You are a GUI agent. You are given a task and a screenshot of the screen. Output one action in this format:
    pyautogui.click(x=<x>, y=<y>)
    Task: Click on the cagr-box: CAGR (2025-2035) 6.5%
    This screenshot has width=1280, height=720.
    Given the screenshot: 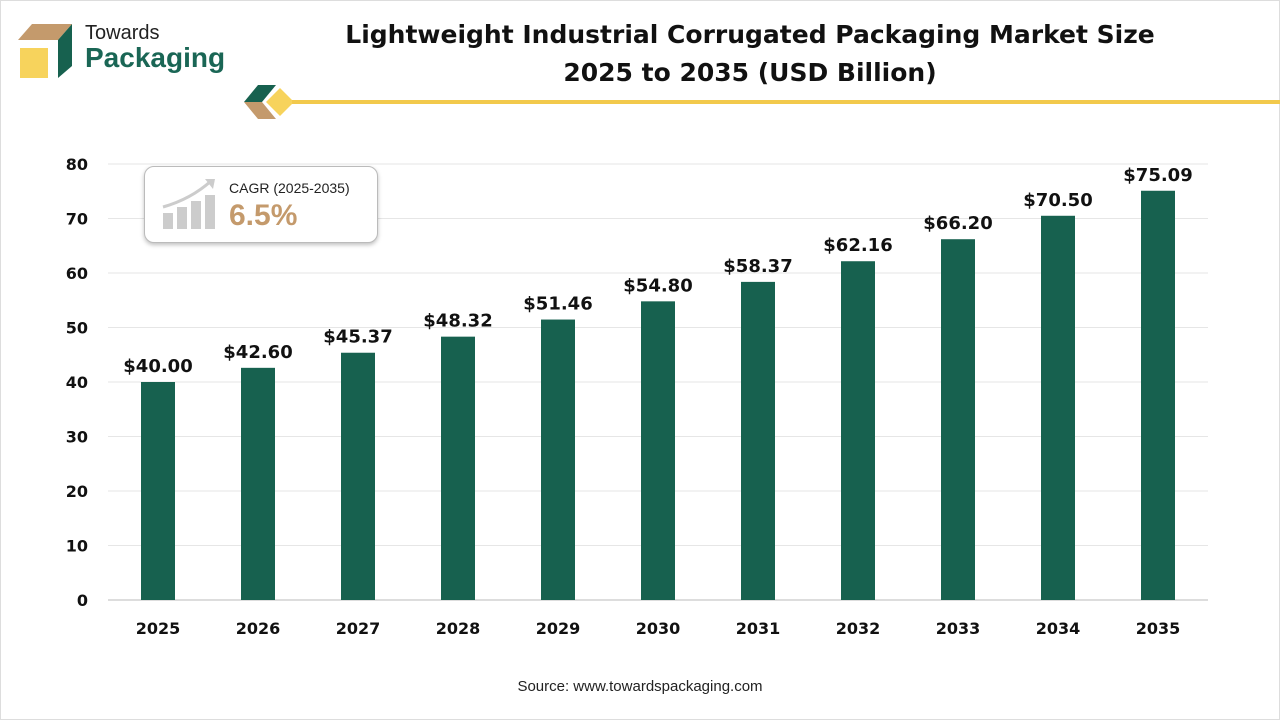 What is the action you would take?
    pyautogui.click(x=261, y=204)
    